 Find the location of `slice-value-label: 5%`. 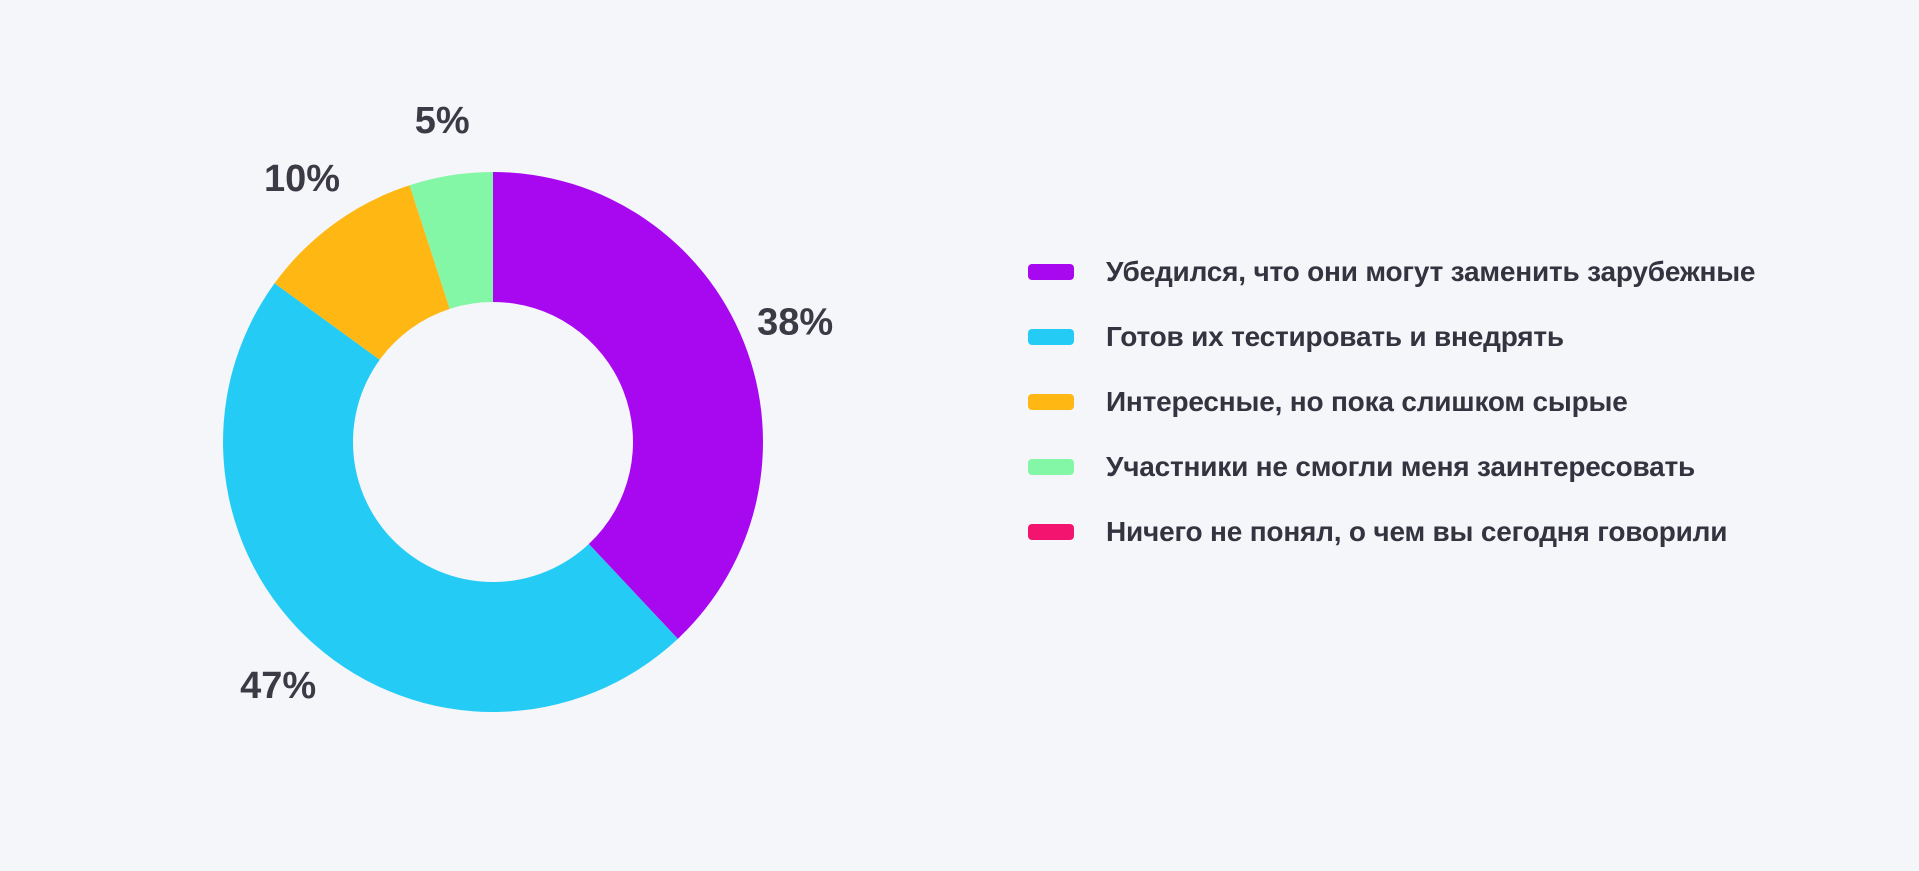

slice-value-label: 5% is located at coordinates (442, 121).